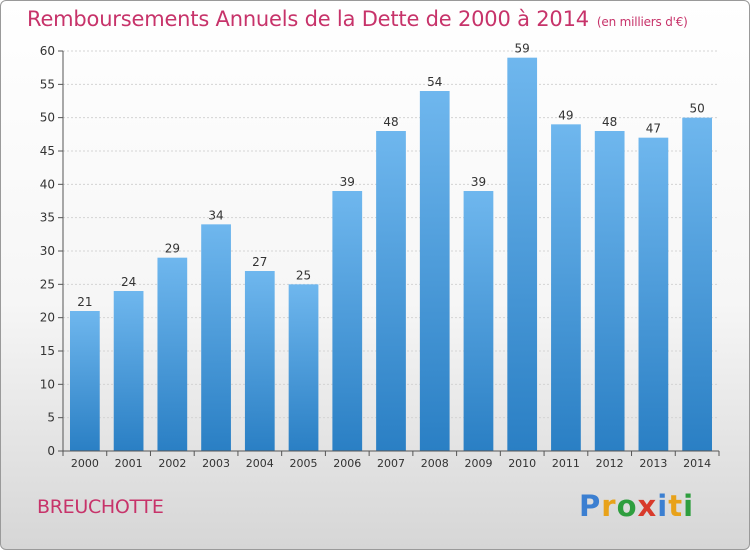 This screenshot has height=550, width=750. Describe the element at coordinates (303, 275) in the screenshot. I see `data-label-2005: 25` at that location.